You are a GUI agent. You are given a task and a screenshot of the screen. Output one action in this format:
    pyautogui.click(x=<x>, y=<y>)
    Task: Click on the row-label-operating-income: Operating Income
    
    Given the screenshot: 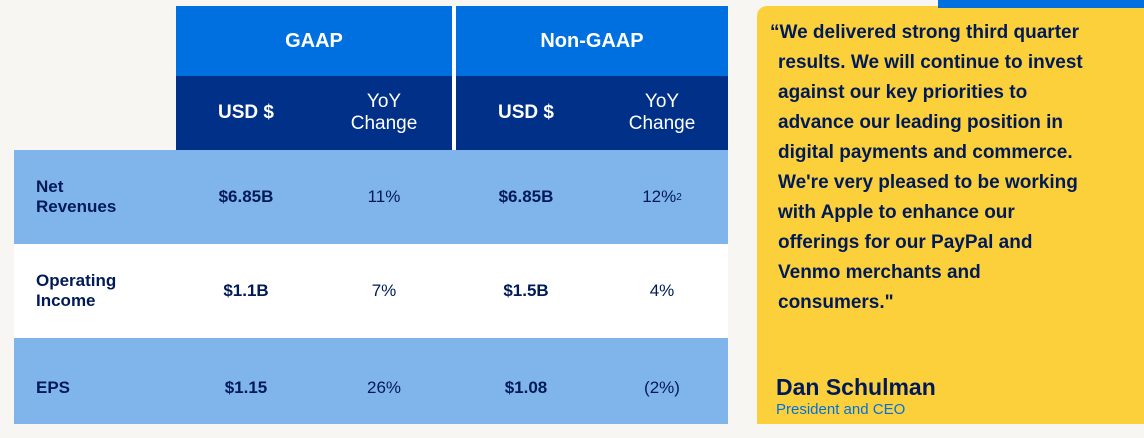 What is the action you would take?
    pyautogui.click(x=76, y=291)
    